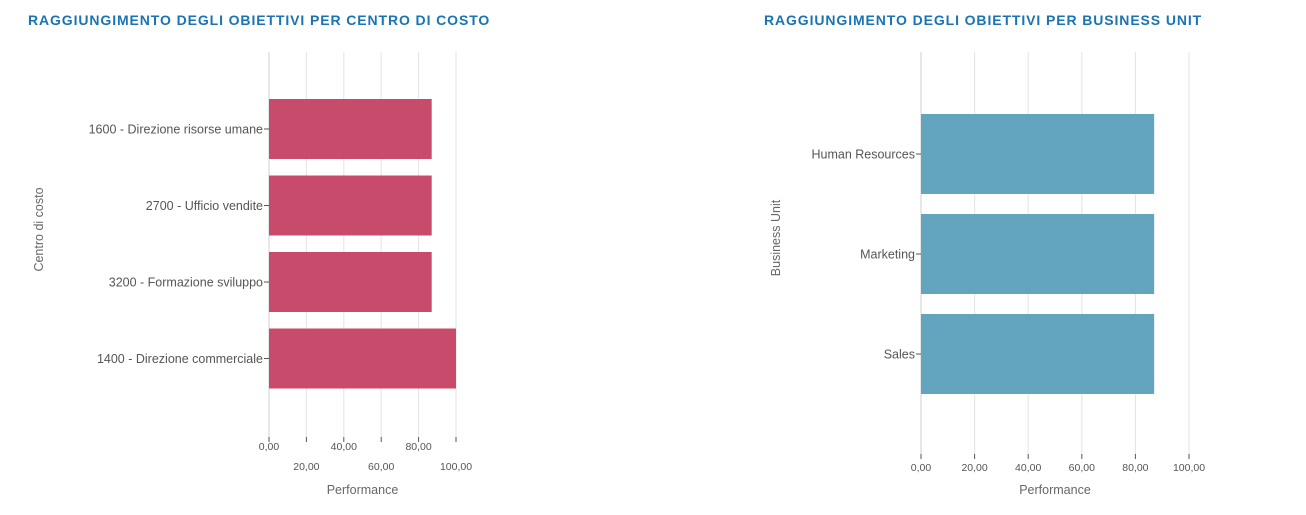  I want to click on category-label: Sales, so click(899, 355).